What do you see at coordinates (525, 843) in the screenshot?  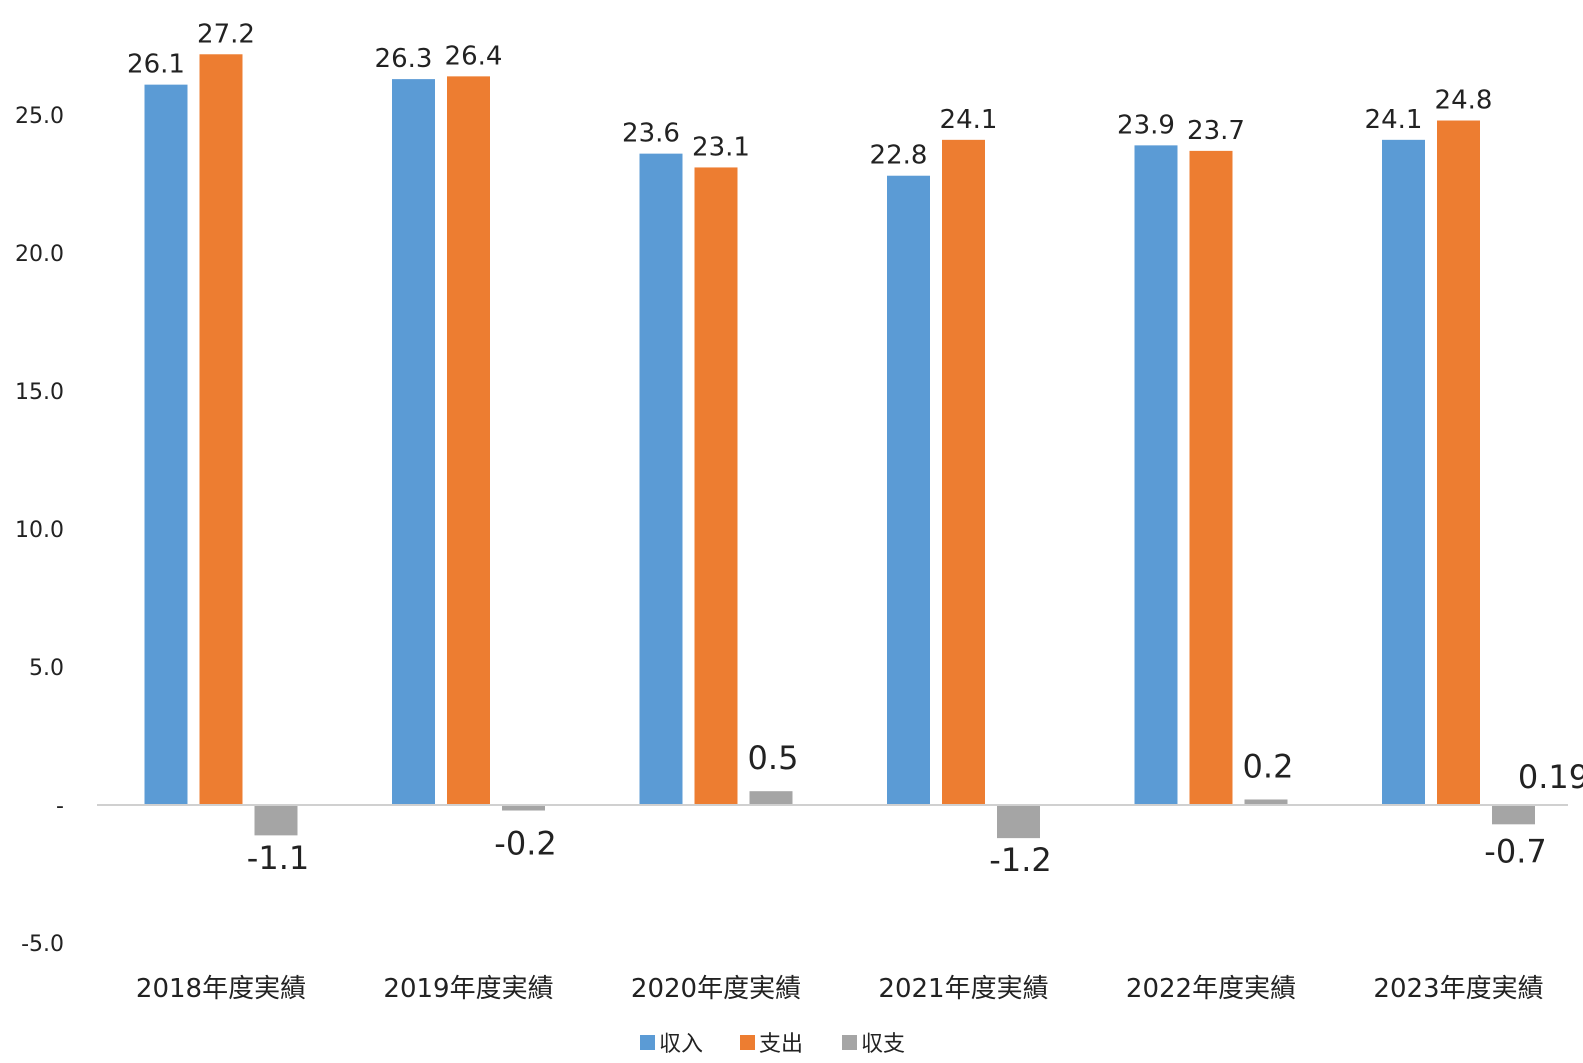 I see `data-label: -0.2` at bounding box center [525, 843].